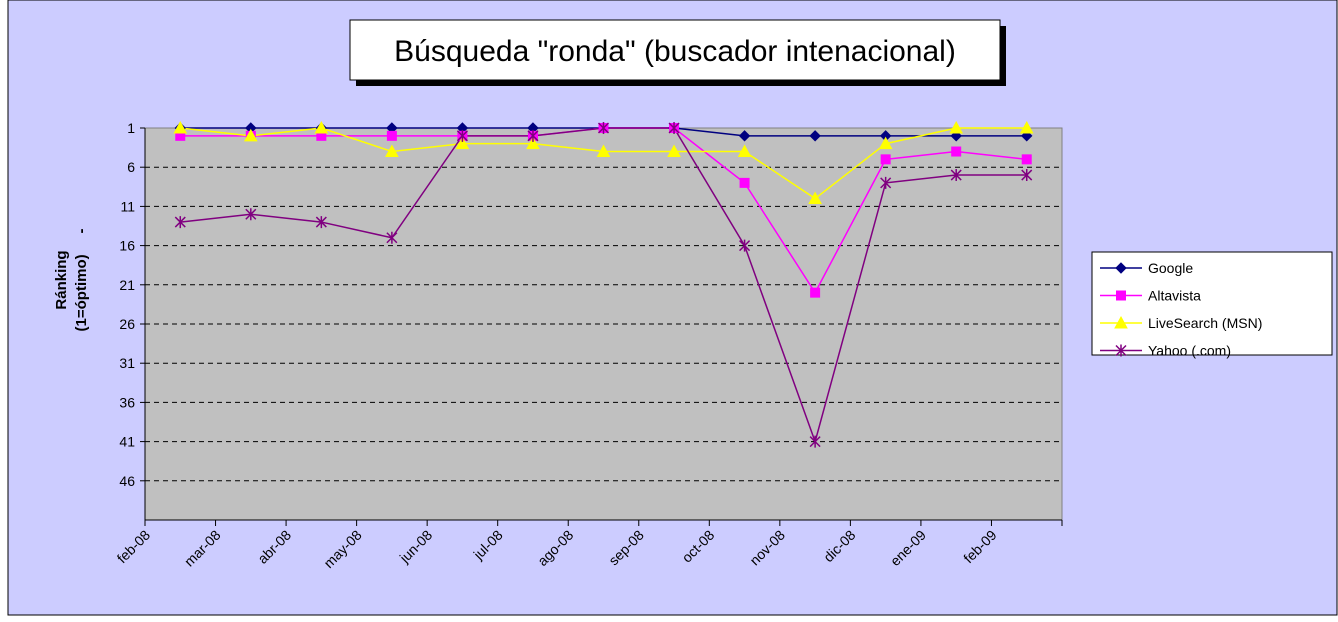 The width and height of the screenshot is (1338, 622). I want to click on legend-label: Yahoo (.com), so click(1189, 351).